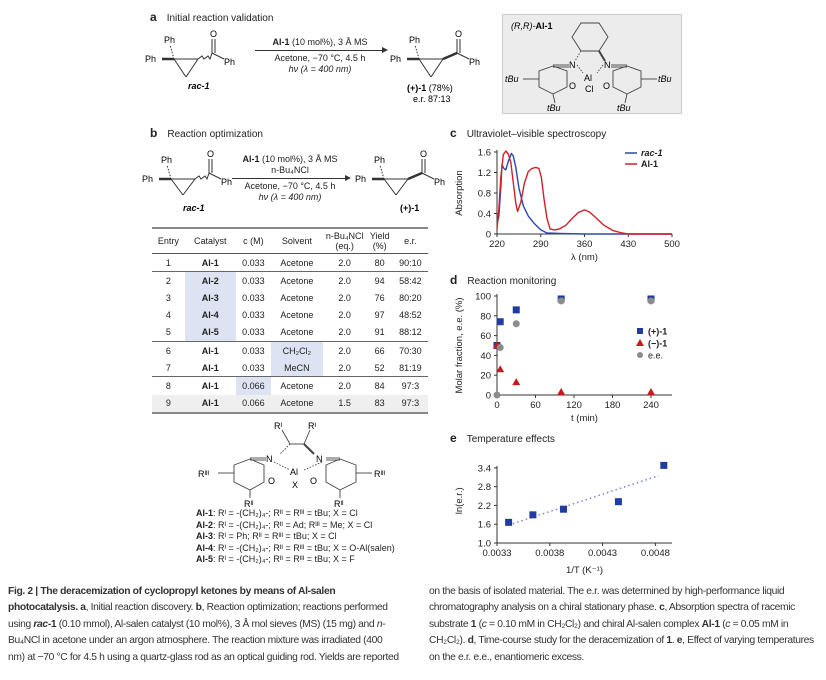 This screenshot has width=826, height=680. Describe the element at coordinates (410, 350) in the screenshot. I see `cell-er: 70:30` at that location.